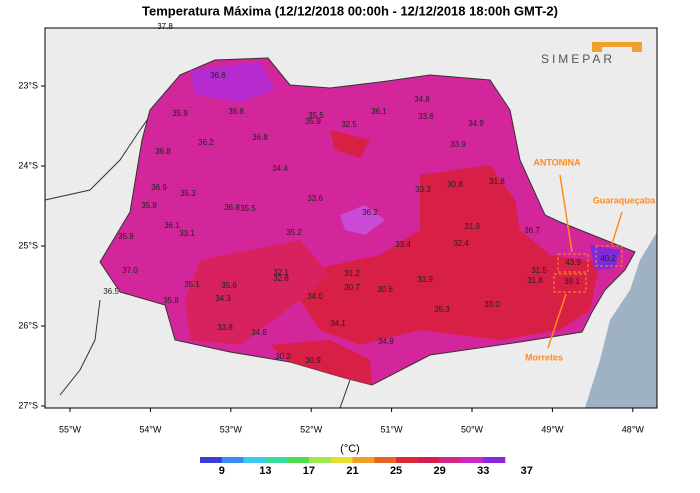 The height and width of the screenshot is (493, 700). What do you see at coordinates (461, 243) in the screenshot?
I see `station-value: 32.4` at bounding box center [461, 243].